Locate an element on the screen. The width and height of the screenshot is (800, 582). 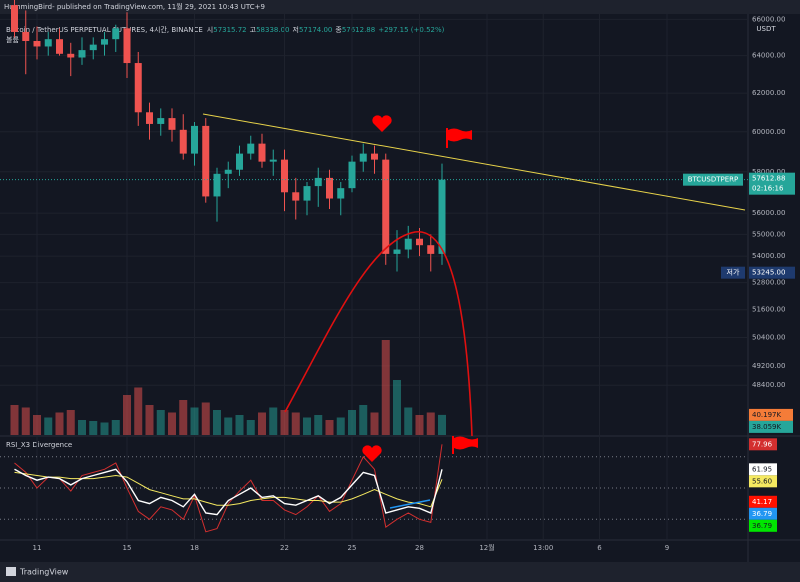
low-marker-box is located at coordinates (772, 272).